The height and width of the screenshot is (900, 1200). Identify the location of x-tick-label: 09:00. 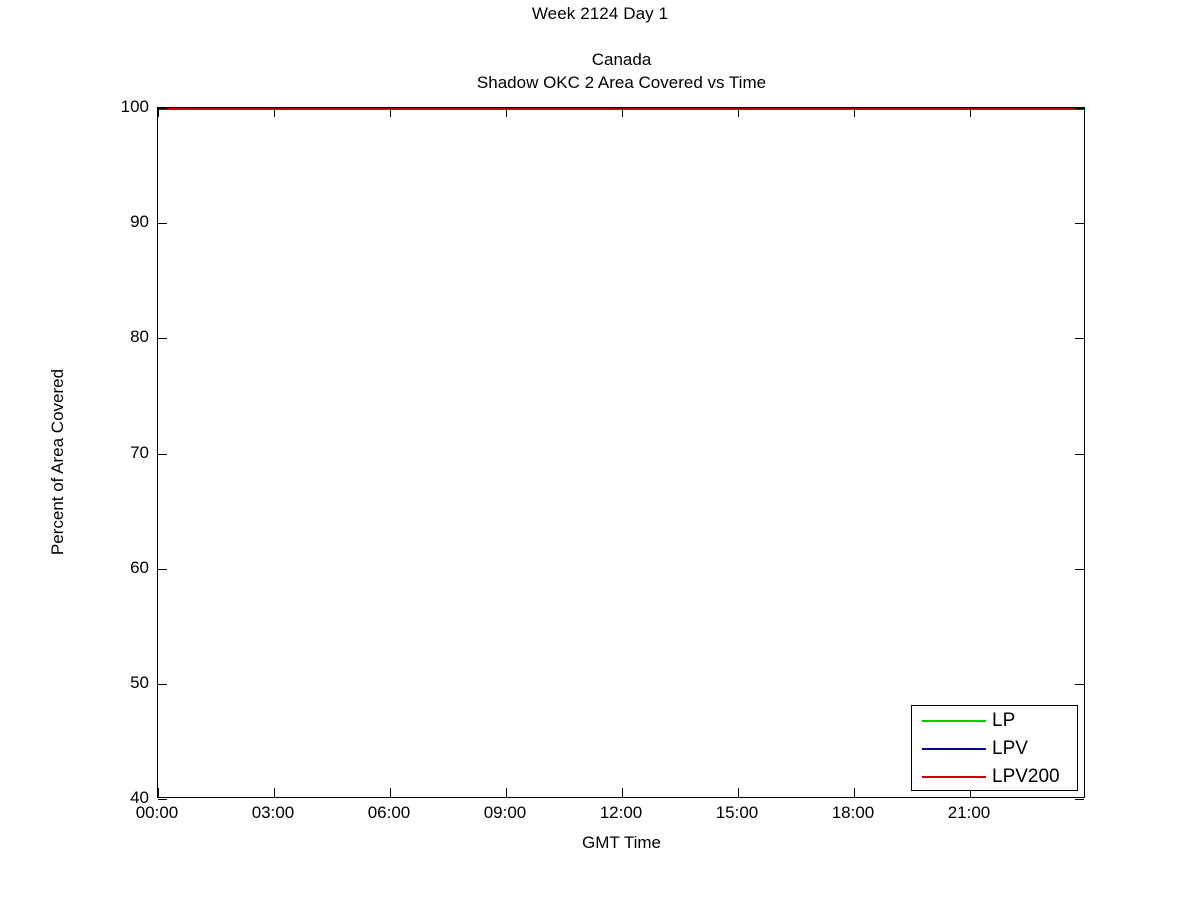
(505, 812).